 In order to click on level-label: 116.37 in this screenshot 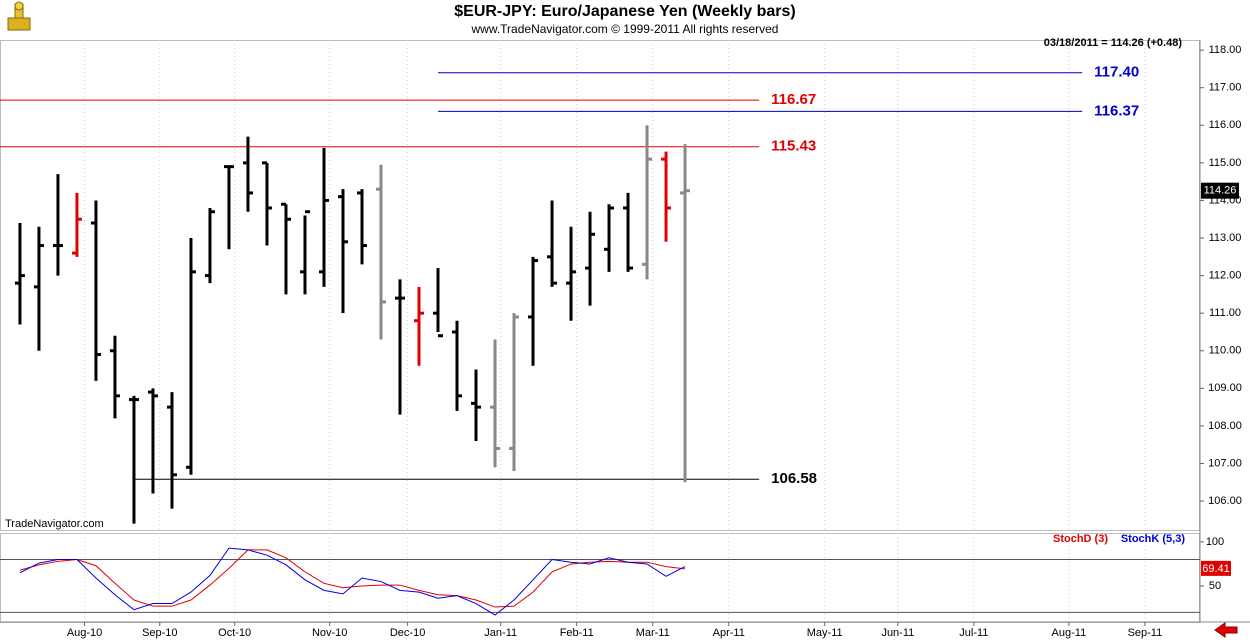, I will do `click(1116, 110)`.